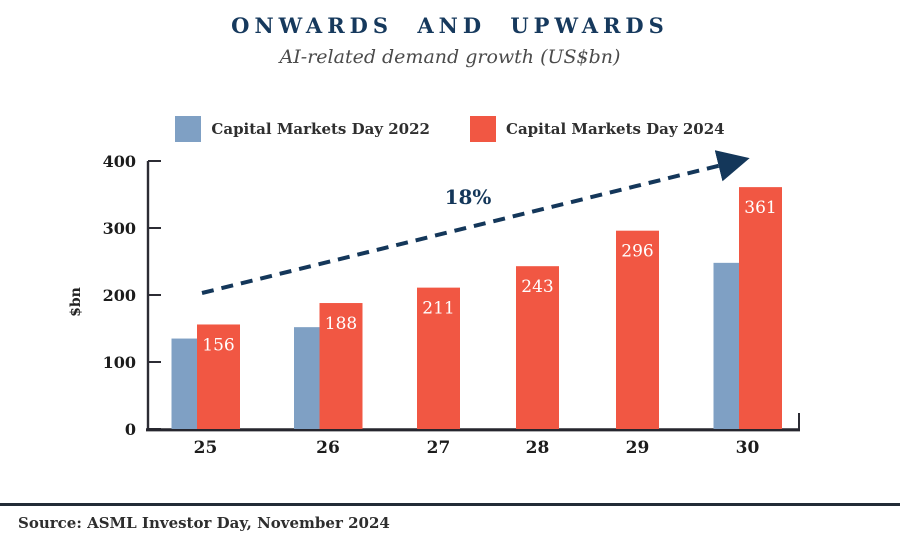 The height and width of the screenshot is (550, 900). Describe the element at coordinates (537, 287) in the screenshot. I see `bar-value-label: 243` at that location.